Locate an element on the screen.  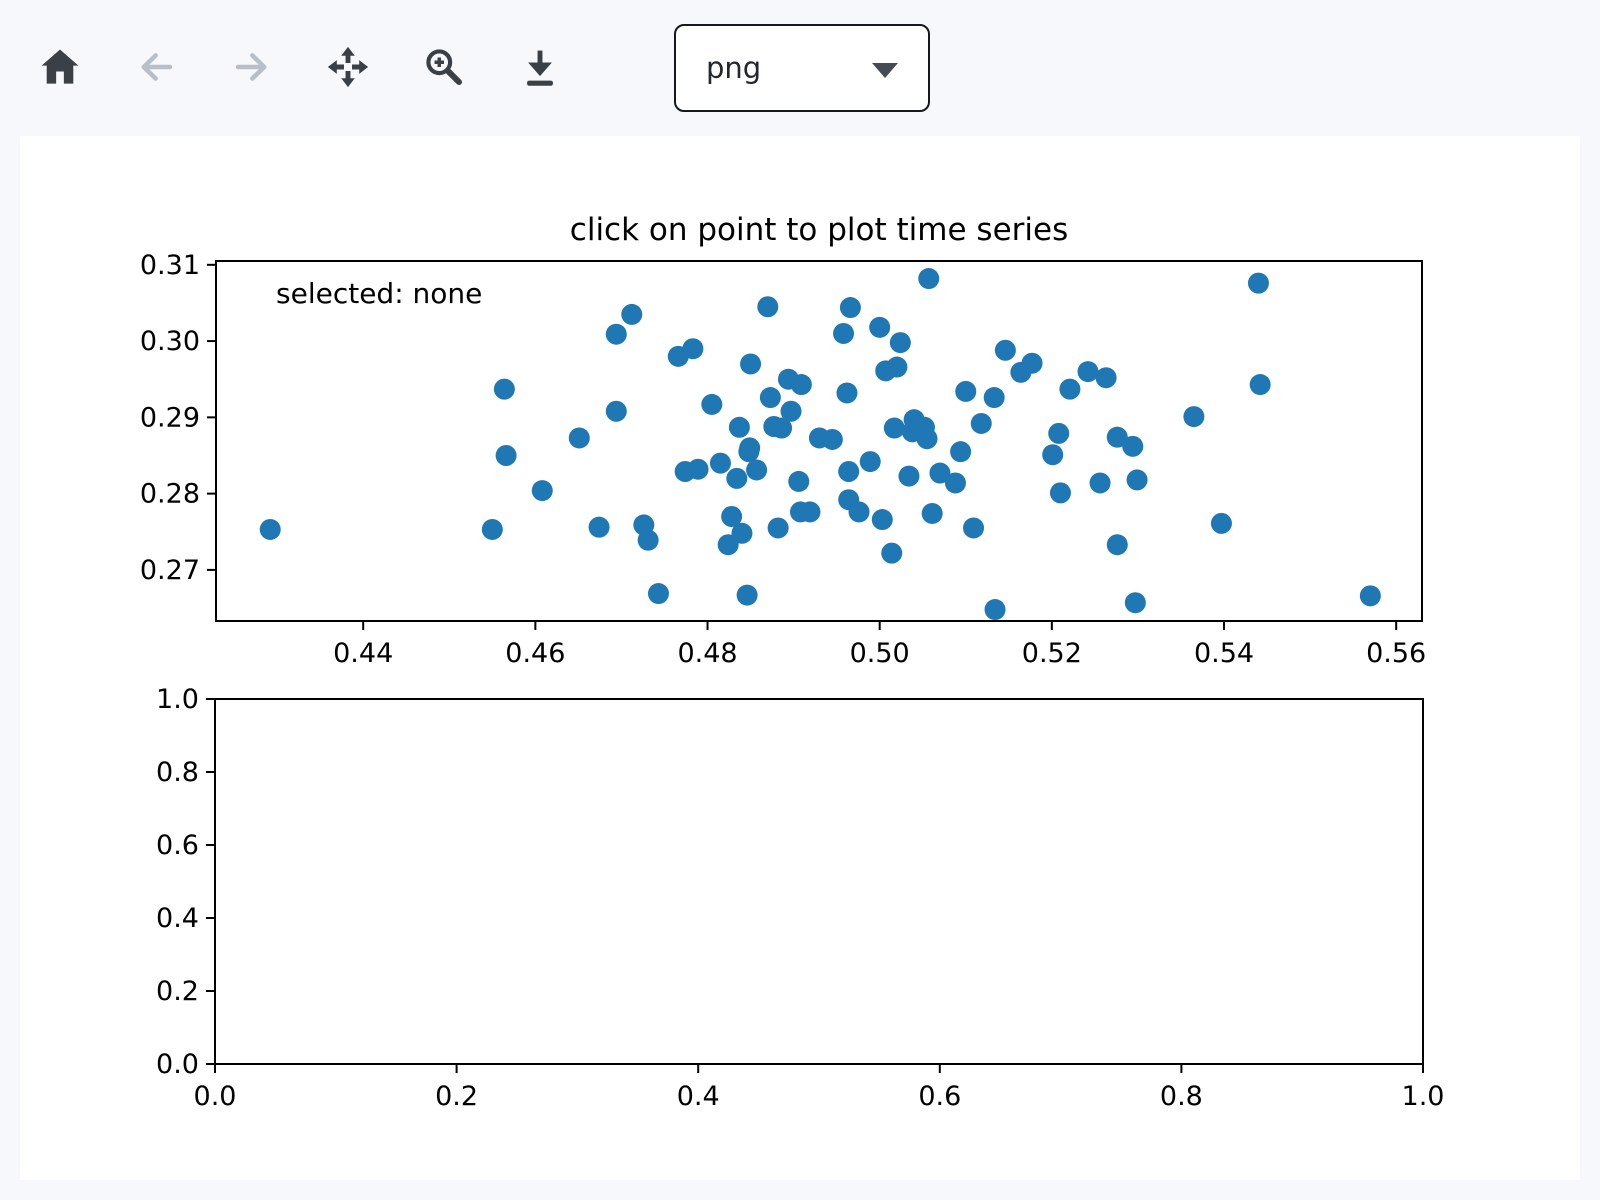
home-button is located at coordinates (60, 68).